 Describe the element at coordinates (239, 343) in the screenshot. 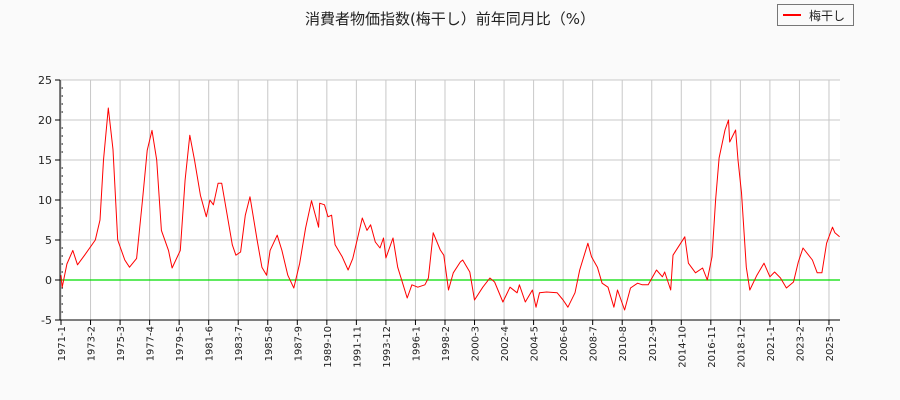

I see `x-tick-label: 1983-7` at that location.